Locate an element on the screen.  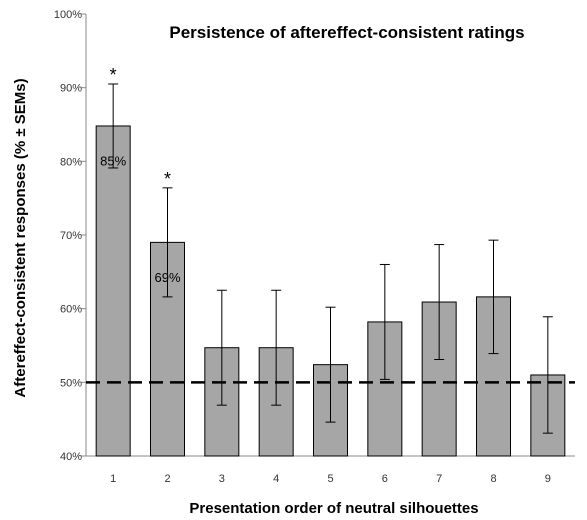
y-axis-ticks: 40% 50% 60% 70% 80% 90% 100% is located at coordinates (70, 236).